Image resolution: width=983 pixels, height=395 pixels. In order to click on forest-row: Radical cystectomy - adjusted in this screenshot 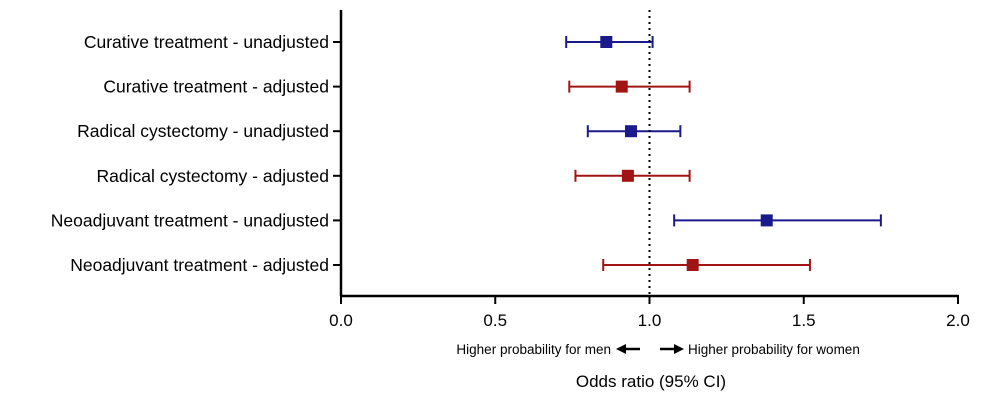, I will do `click(394, 176)`.